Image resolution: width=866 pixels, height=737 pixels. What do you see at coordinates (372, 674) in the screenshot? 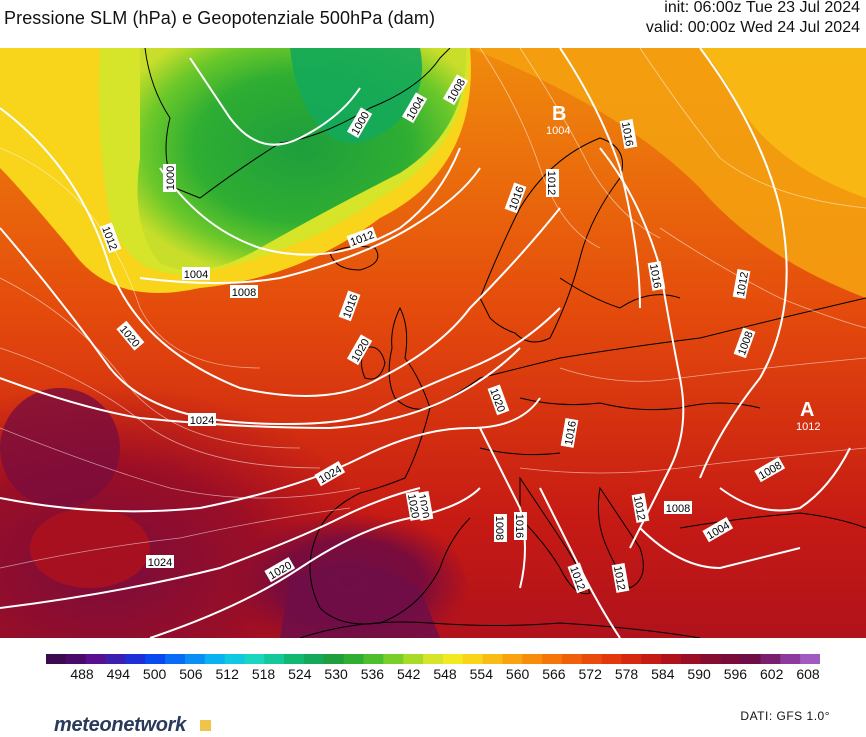
I see `colorbar-tick: 536` at bounding box center [372, 674].